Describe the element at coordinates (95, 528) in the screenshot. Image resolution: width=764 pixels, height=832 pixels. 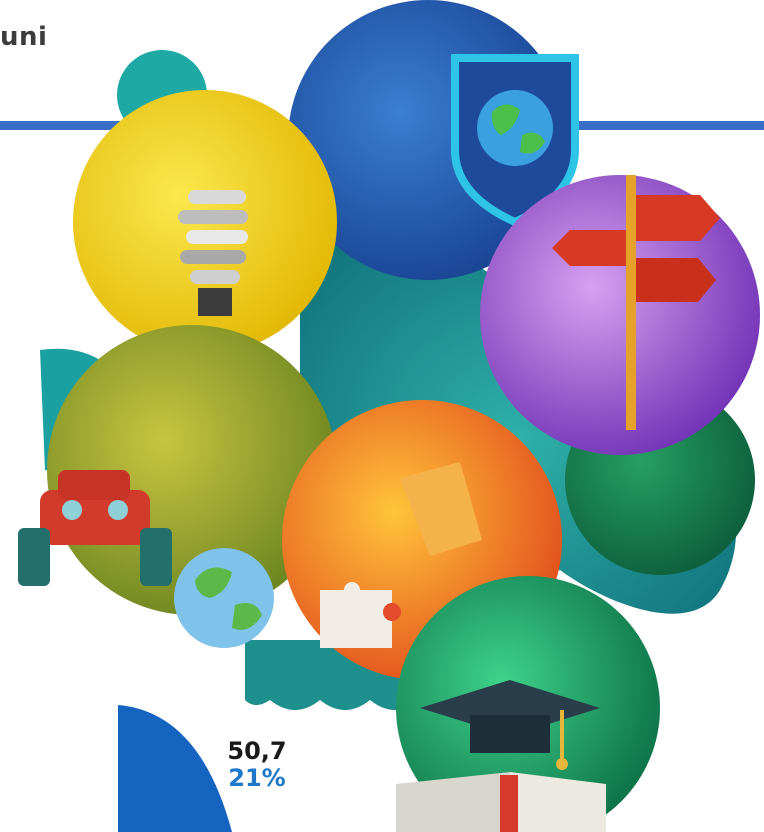
I see `car-icon` at that location.